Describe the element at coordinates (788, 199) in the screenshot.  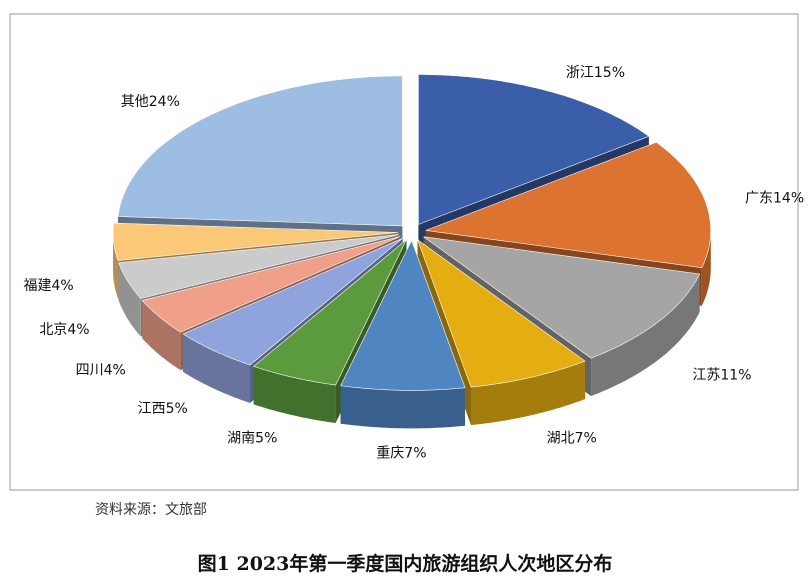
I see `value-label: 14%` at that location.